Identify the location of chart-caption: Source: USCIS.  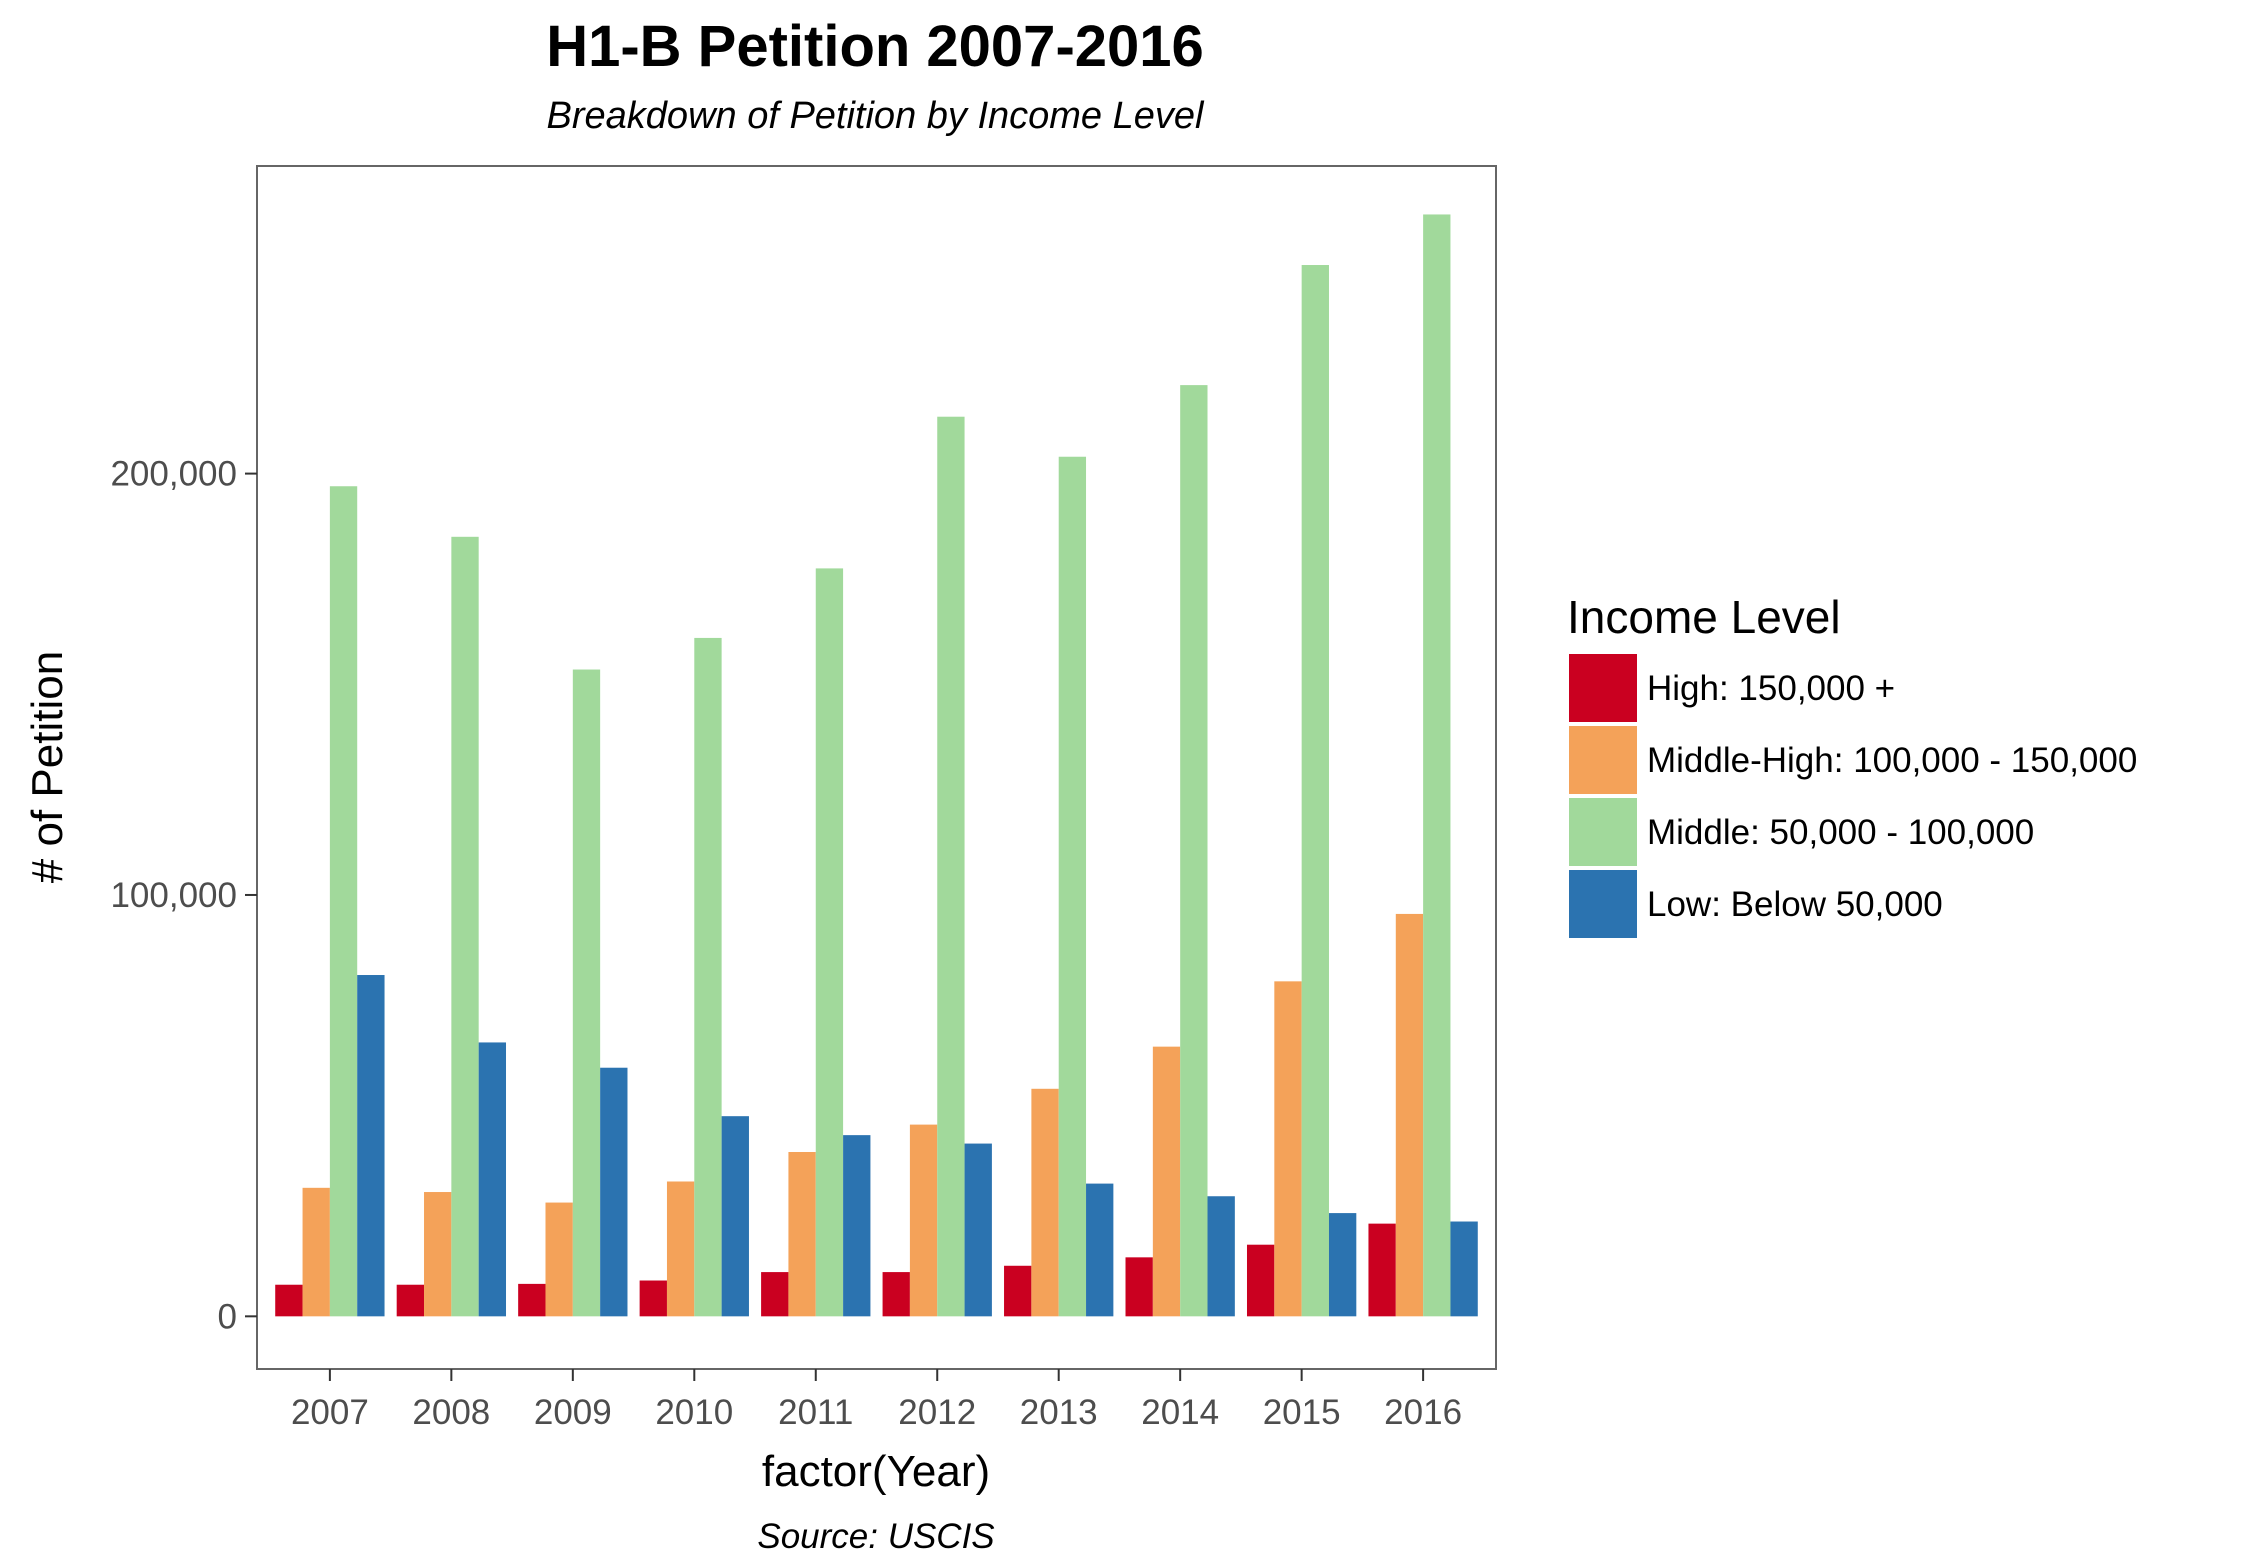
(875, 1536).